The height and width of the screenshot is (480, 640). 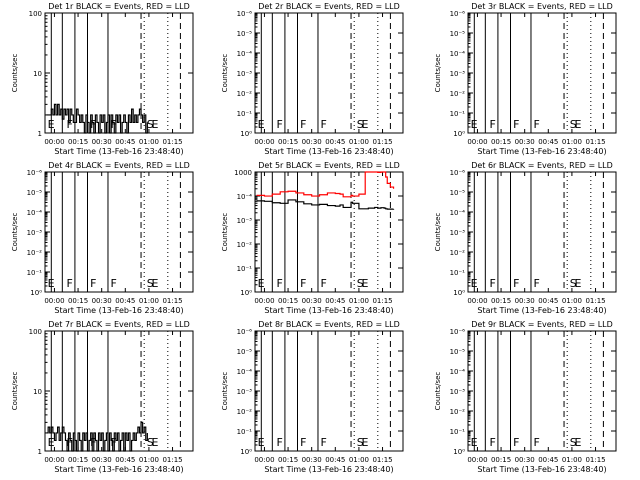 I want to click on panel-title: Det 5r BLACK = Events, RED = LLD, so click(x=329, y=165).